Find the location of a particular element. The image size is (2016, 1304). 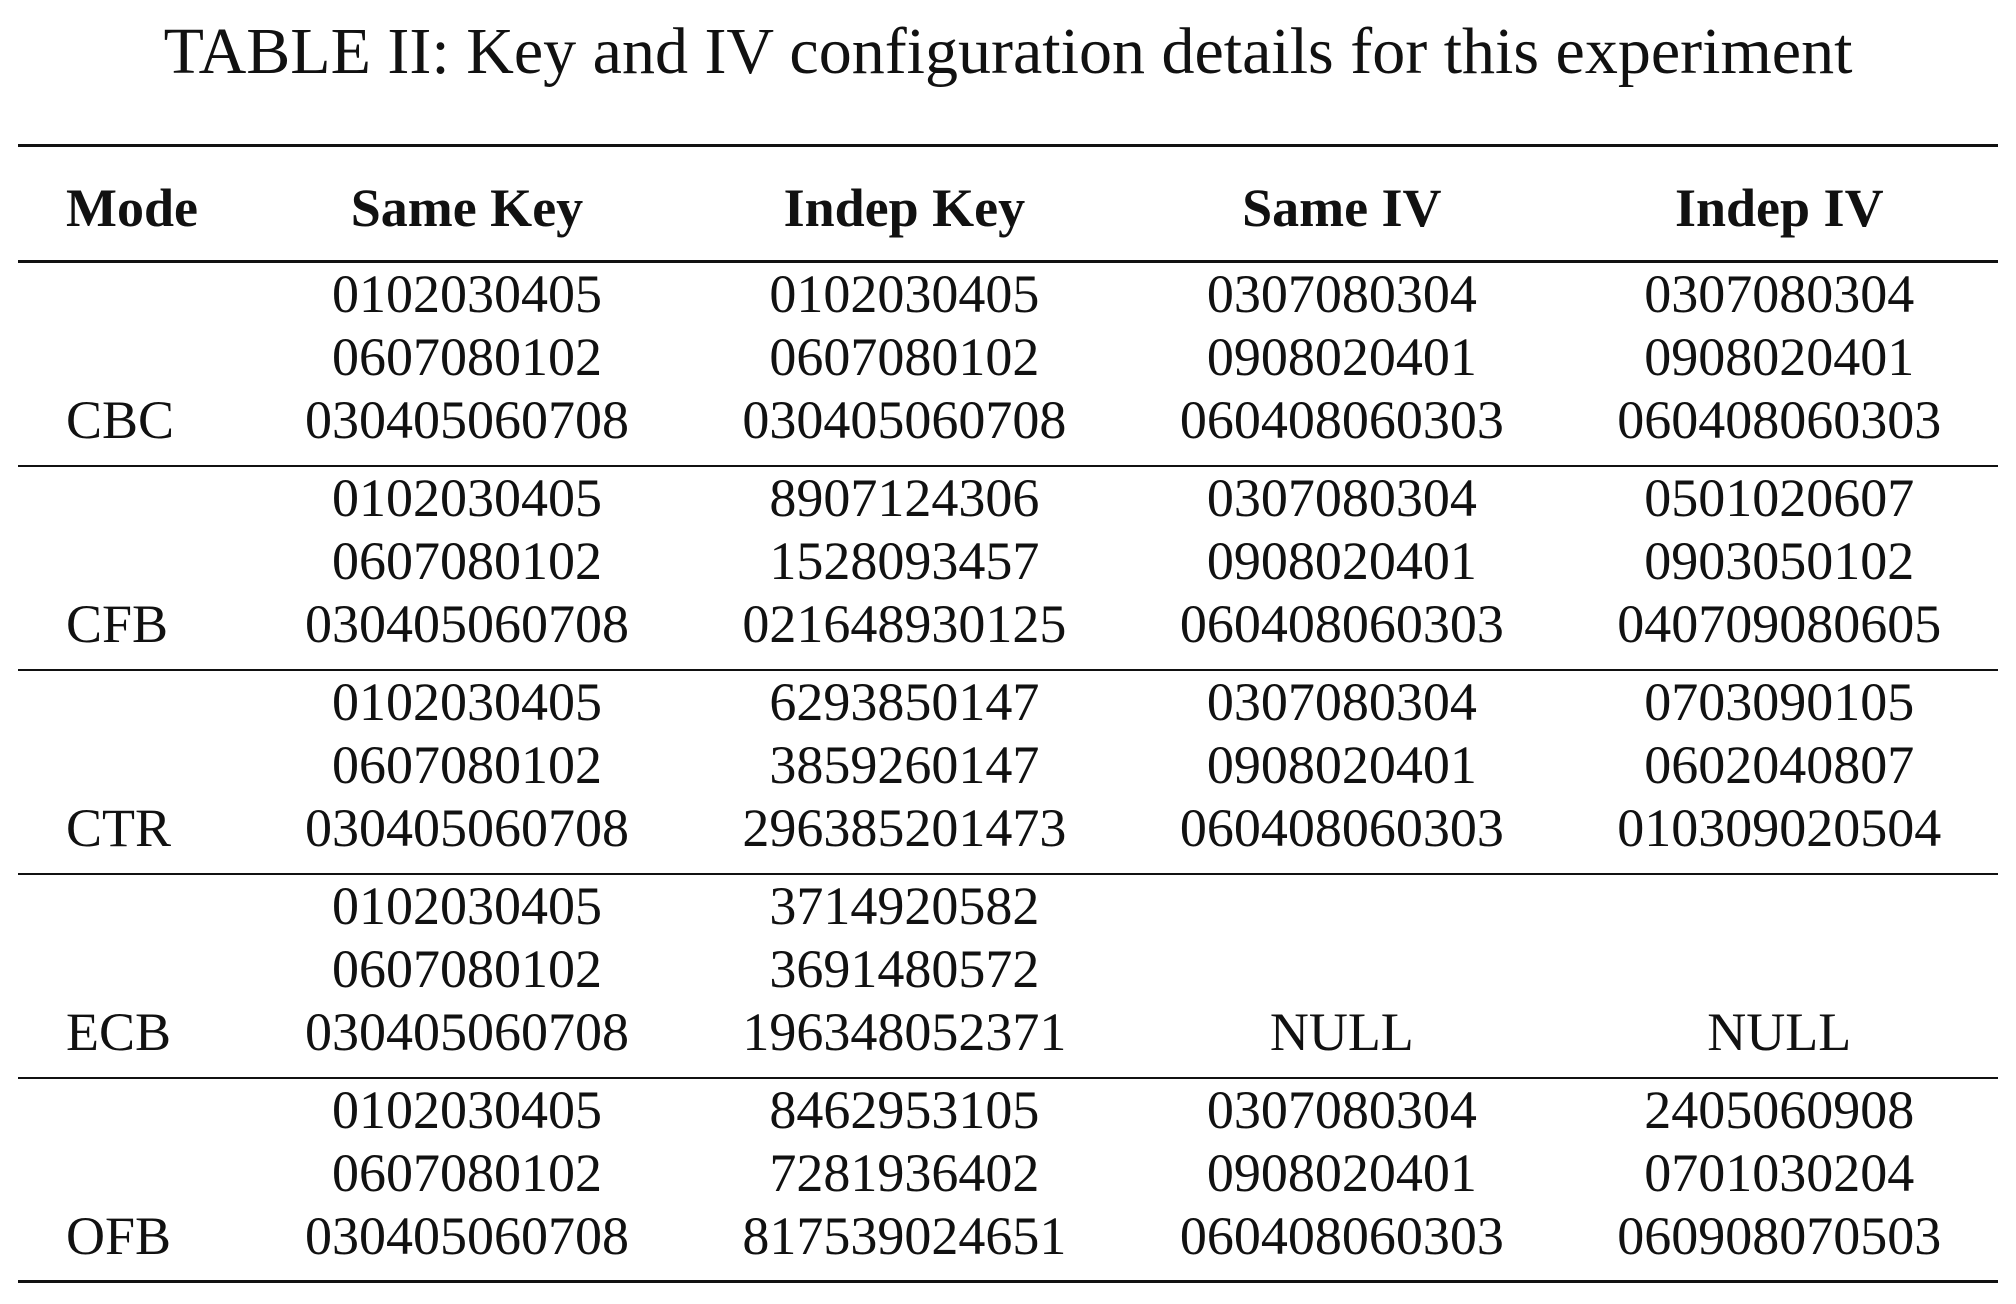

indep-iv-value: 0701030204 is located at coordinates (1779, 1172).